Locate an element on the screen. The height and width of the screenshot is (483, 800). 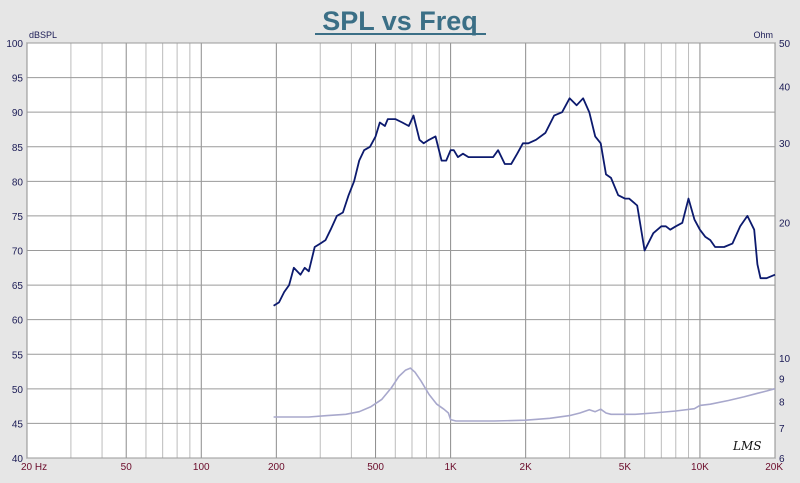
x-tick-label: 20 Hz is located at coordinates (34, 467).